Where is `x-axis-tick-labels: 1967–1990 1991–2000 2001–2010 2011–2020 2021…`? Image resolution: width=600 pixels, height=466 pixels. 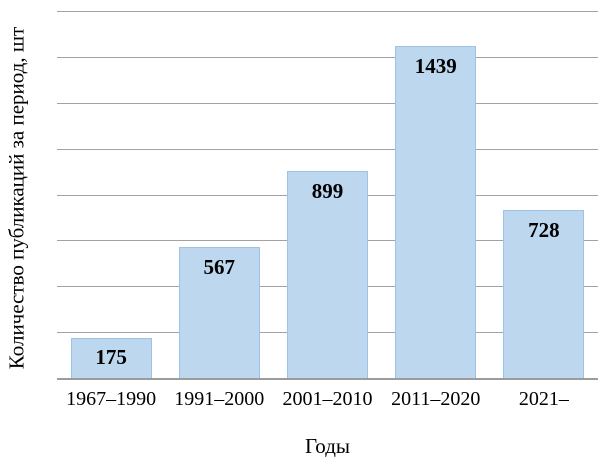 x-axis-tick-labels: 1967–1990 1991–2000 2001–2010 2011–2020 2021… is located at coordinates (327, 399).